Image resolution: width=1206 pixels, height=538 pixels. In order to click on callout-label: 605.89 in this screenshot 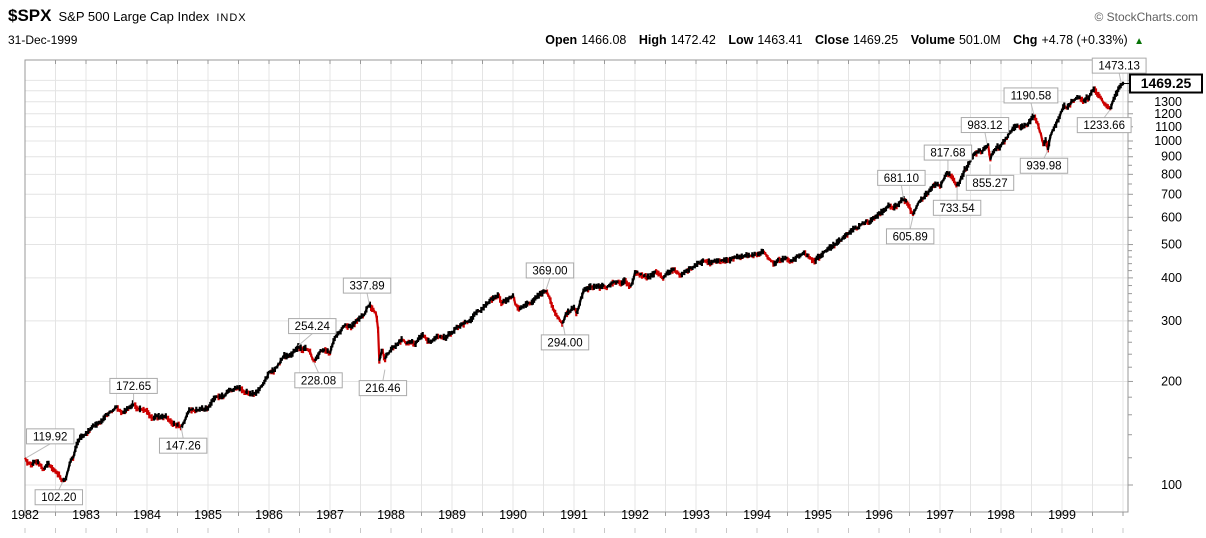, I will do `click(910, 237)`.